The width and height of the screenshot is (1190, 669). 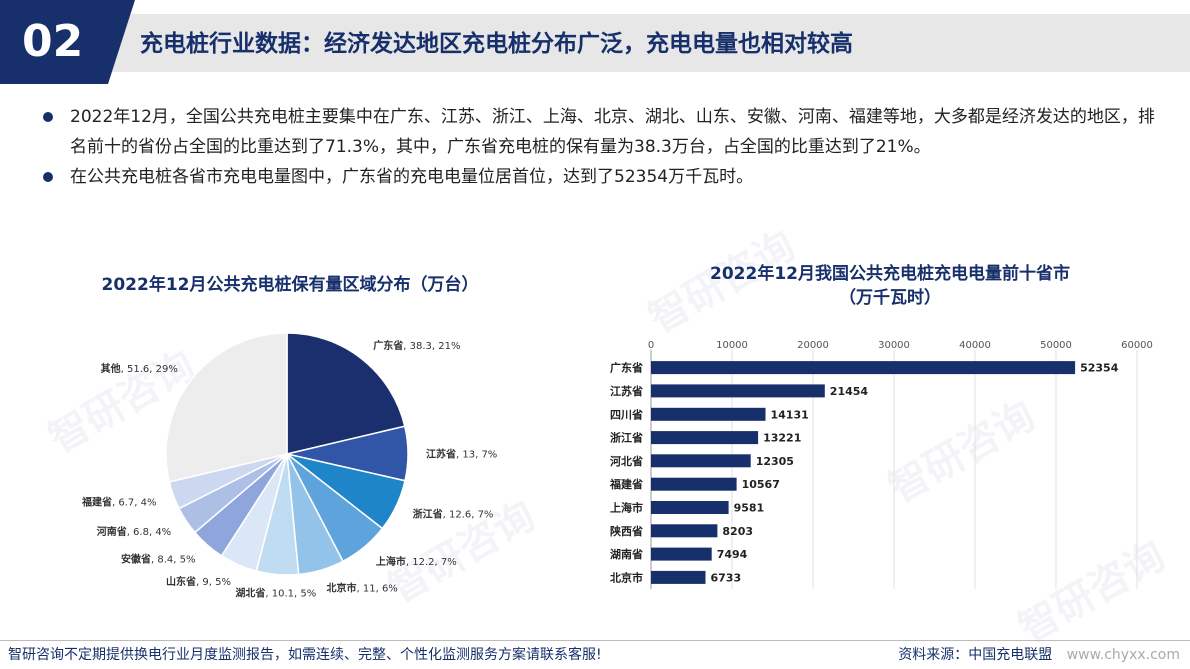 What do you see at coordinates (453, 514) in the screenshot?
I see `pie-slice-label: 浙江省, 12.6, 7%` at bounding box center [453, 514].